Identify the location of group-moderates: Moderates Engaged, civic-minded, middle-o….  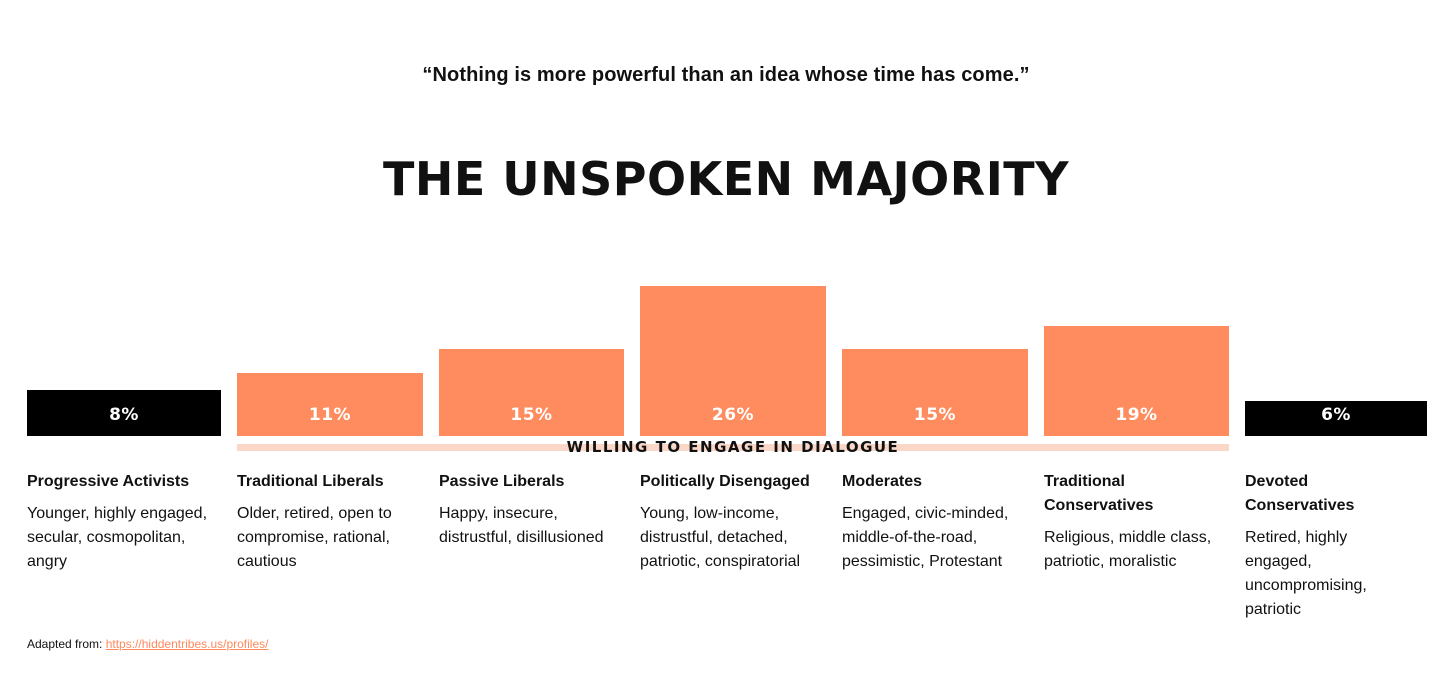
(938, 522).